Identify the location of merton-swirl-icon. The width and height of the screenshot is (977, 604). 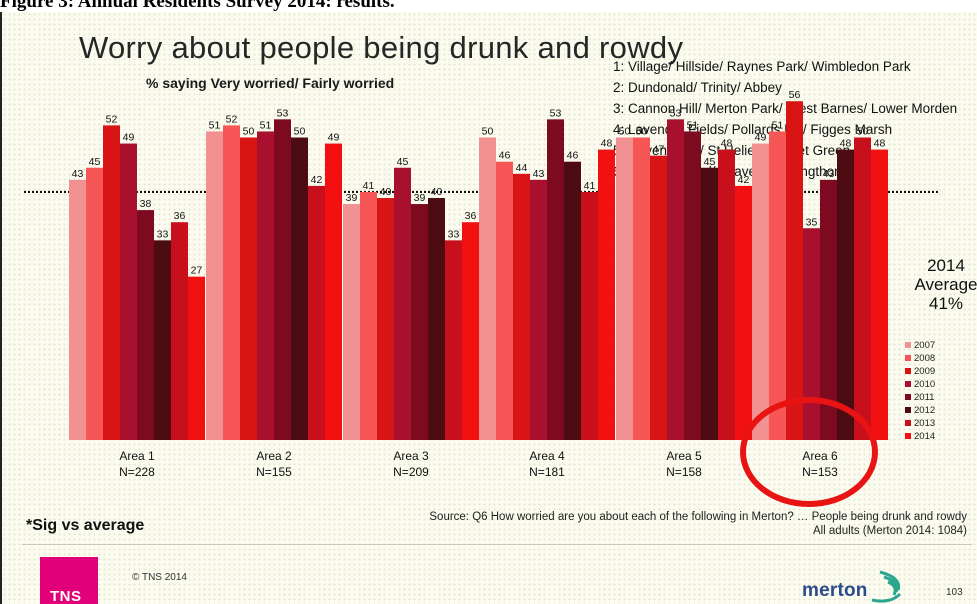
(886, 586).